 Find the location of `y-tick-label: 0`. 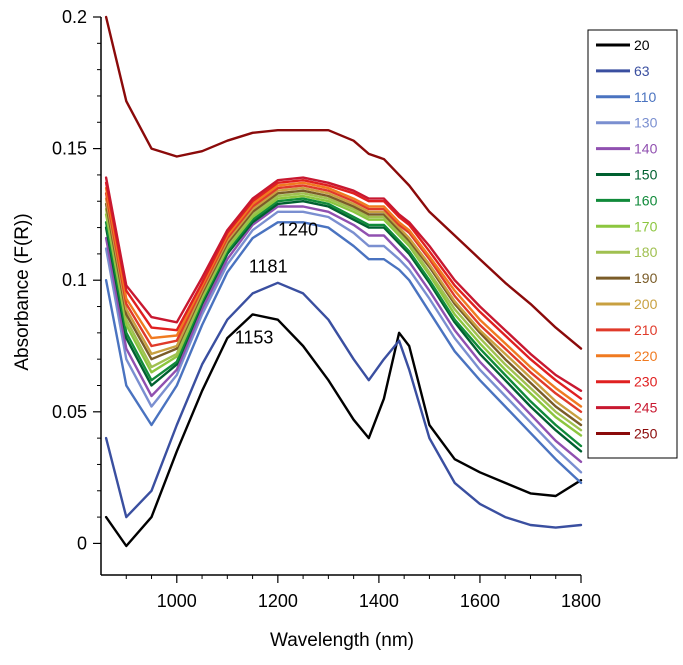

y-tick-label: 0 is located at coordinates (82, 543).